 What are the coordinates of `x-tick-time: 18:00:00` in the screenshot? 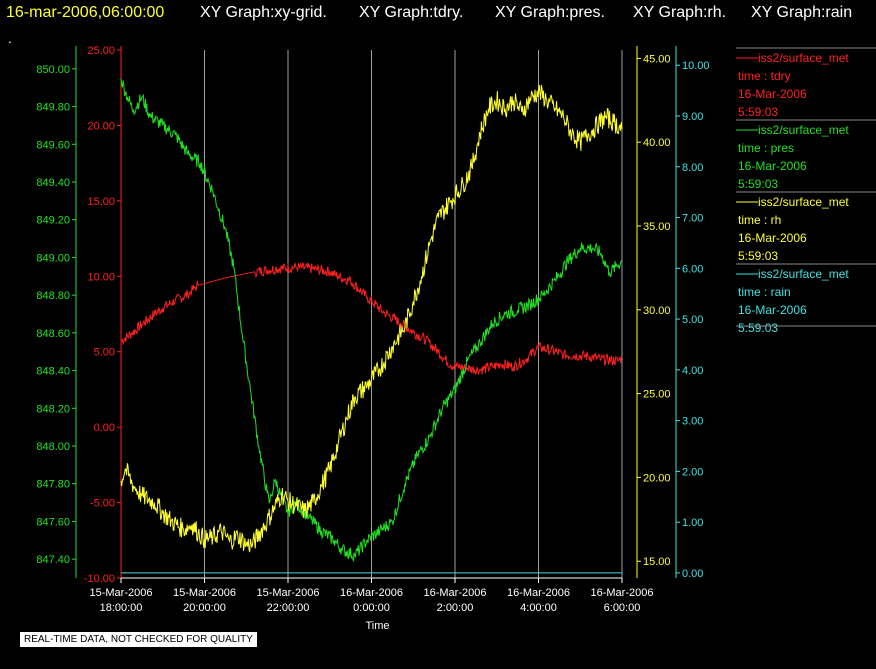 It's located at (121, 608).